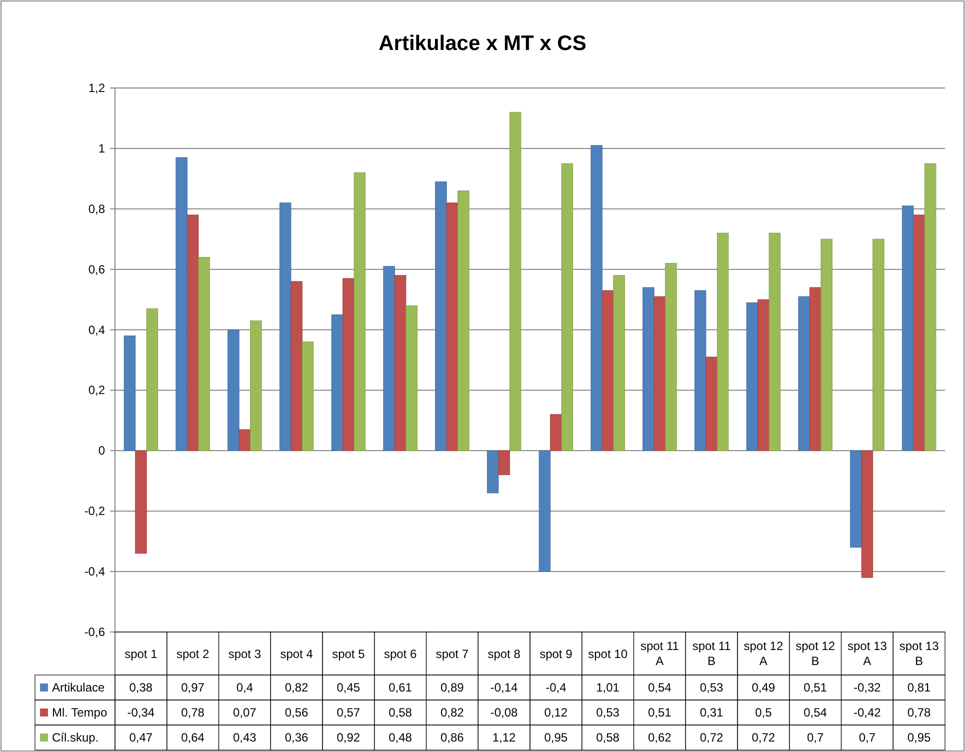 Image resolution: width=965 pixels, height=752 pixels. I want to click on data-label: 0,7, so click(815, 737).